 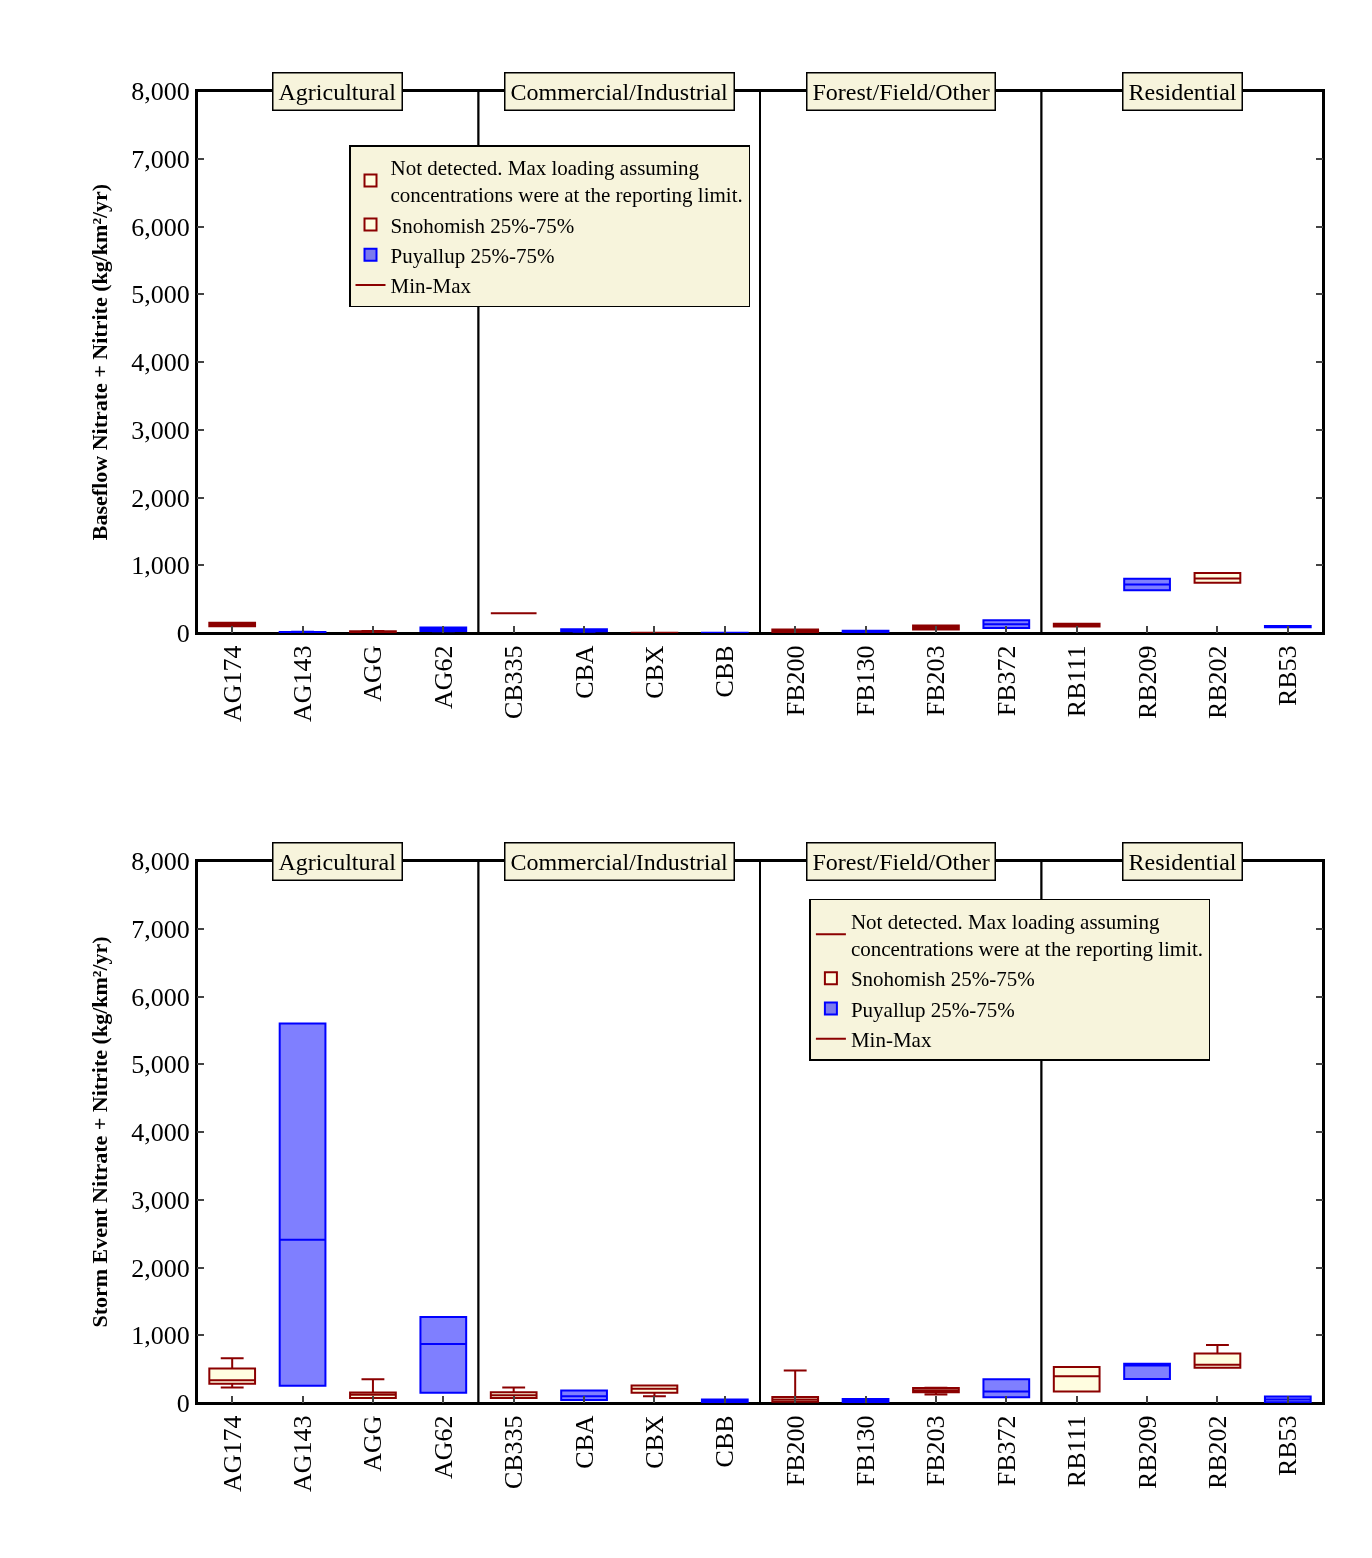 I want to click on y-axis-title: Baseflow Nitrate + Nitrite (kg/km²/yr), so click(x=99, y=362).